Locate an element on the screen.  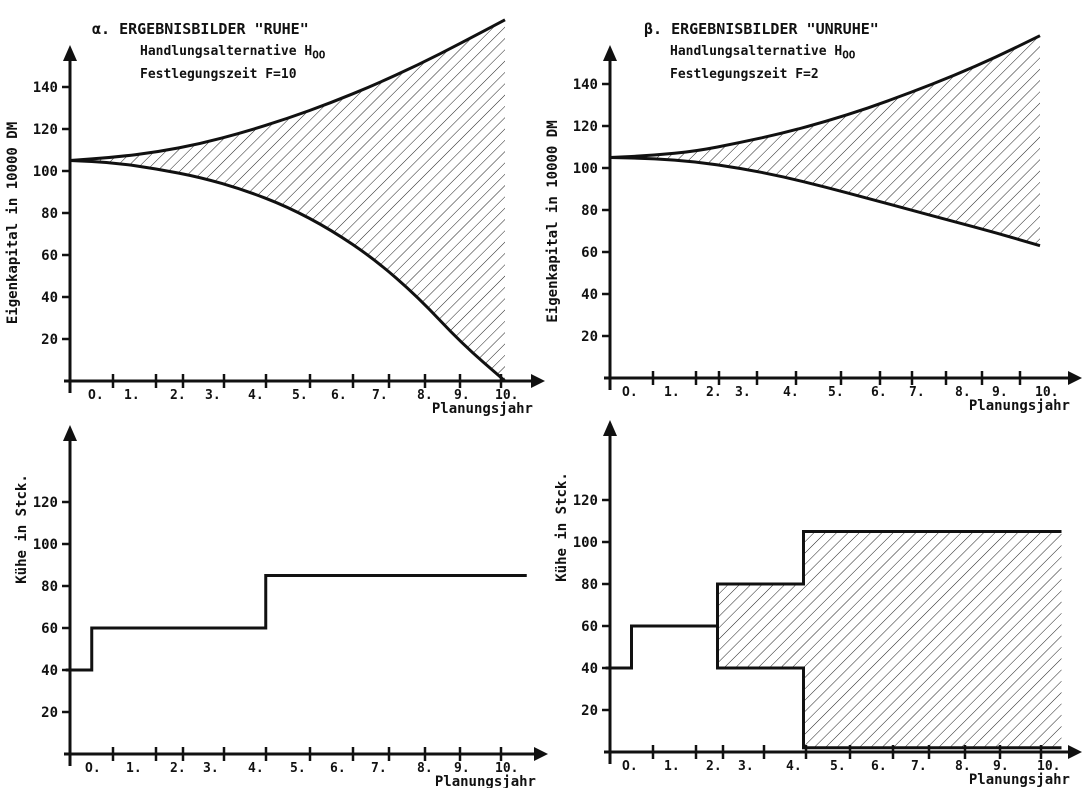
panel-b-y-tick-label: 140 is located at coordinates (585, 85).